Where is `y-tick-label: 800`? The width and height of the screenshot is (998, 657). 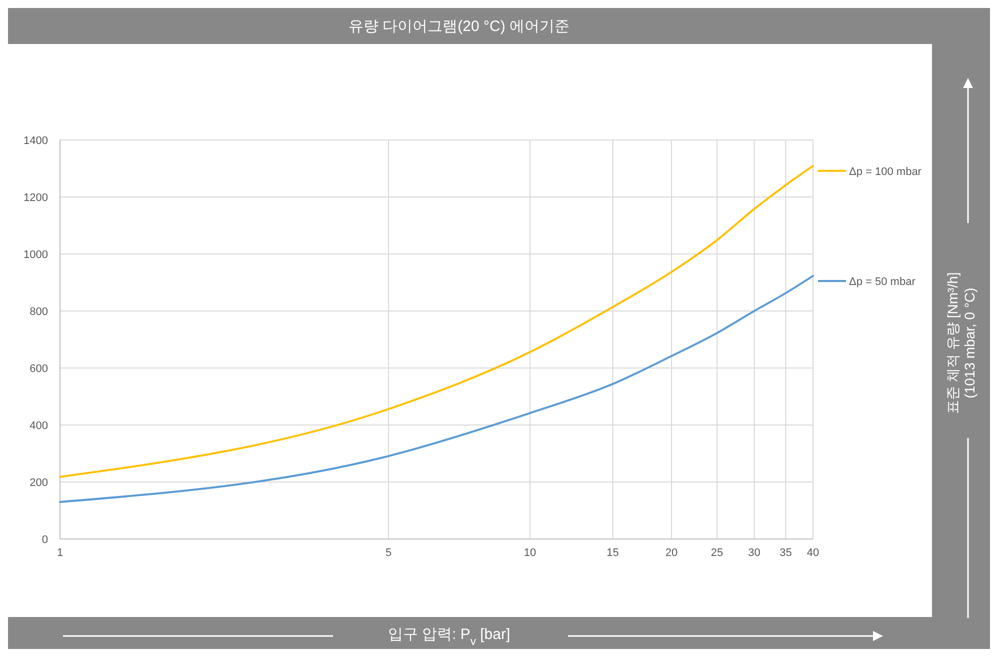
y-tick-label: 800 is located at coordinates (39, 312).